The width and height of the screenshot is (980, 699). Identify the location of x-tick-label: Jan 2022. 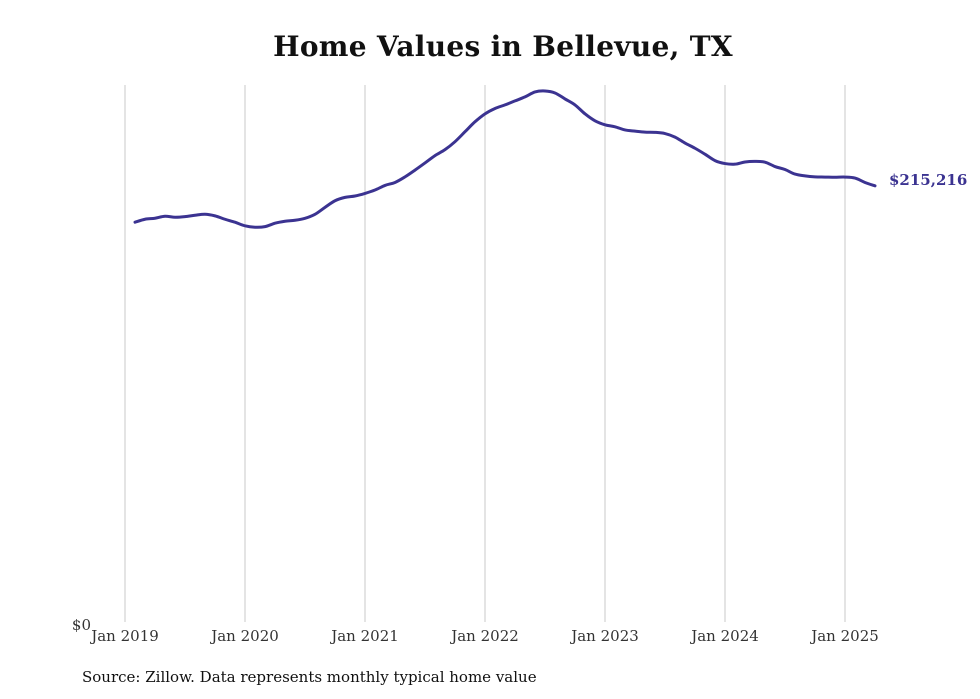
(484, 636).